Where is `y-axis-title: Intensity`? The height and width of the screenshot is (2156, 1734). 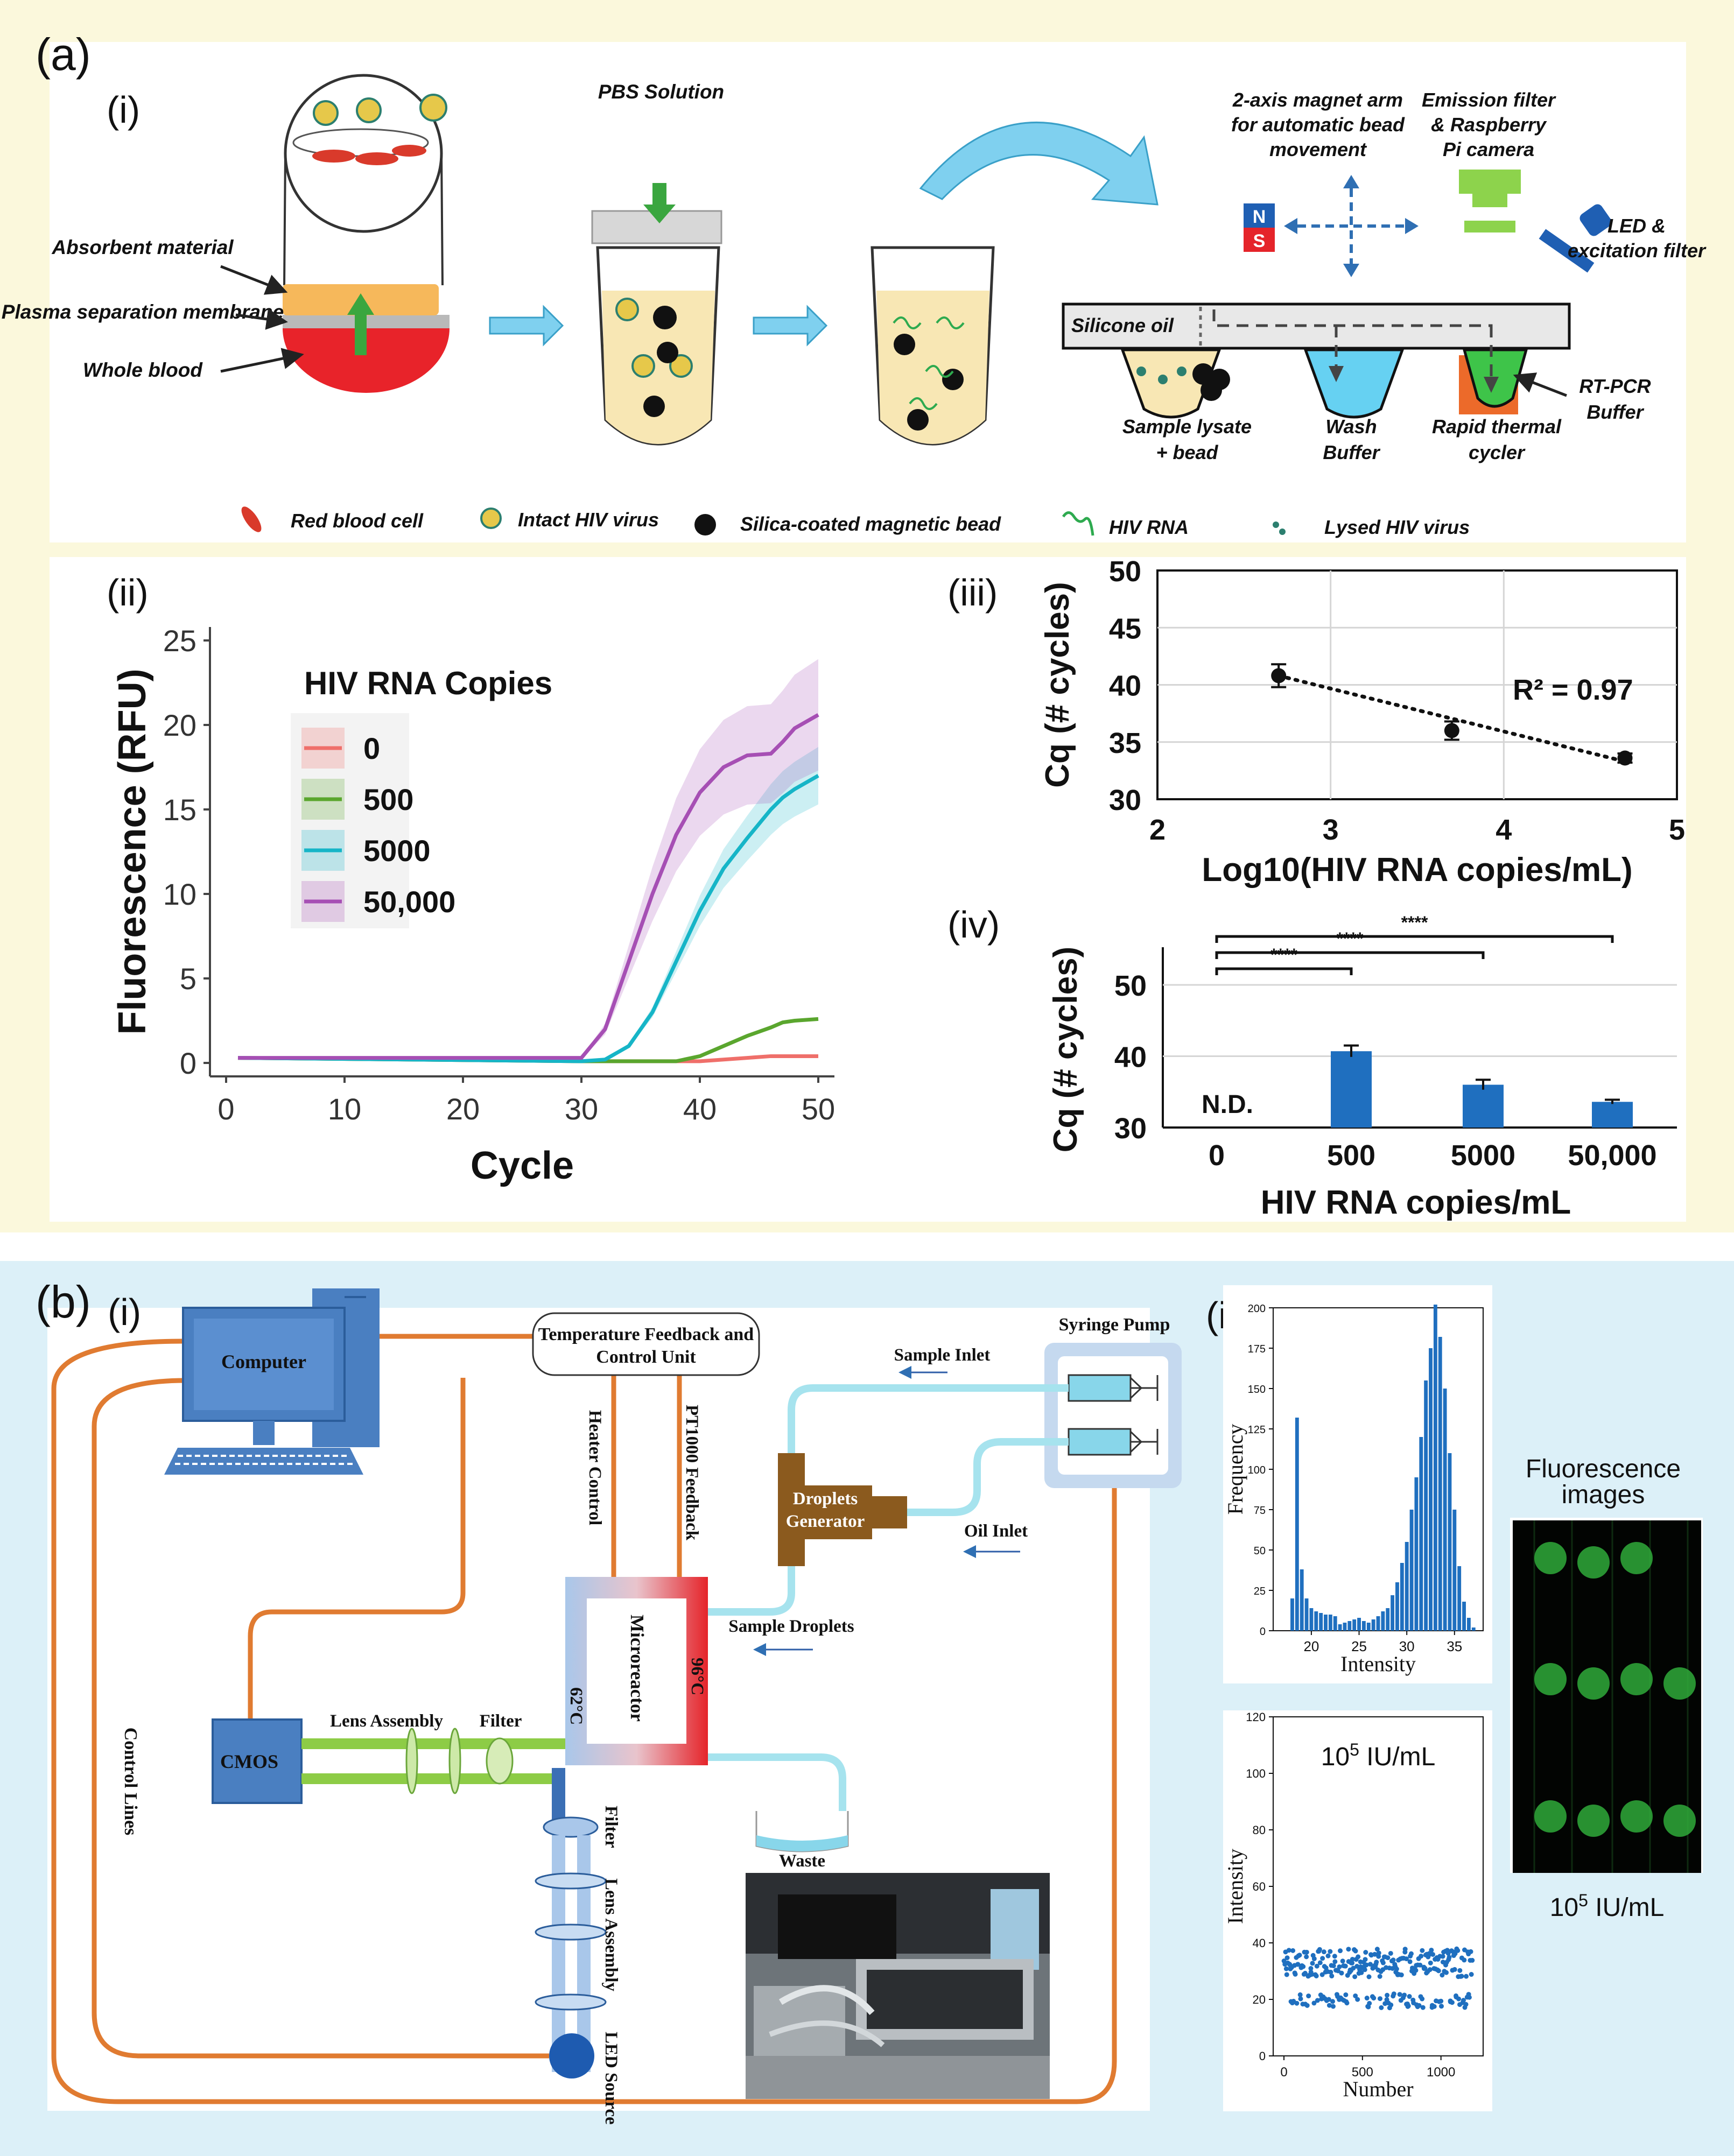
y-axis-title: Intensity is located at coordinates (1235, 1886).